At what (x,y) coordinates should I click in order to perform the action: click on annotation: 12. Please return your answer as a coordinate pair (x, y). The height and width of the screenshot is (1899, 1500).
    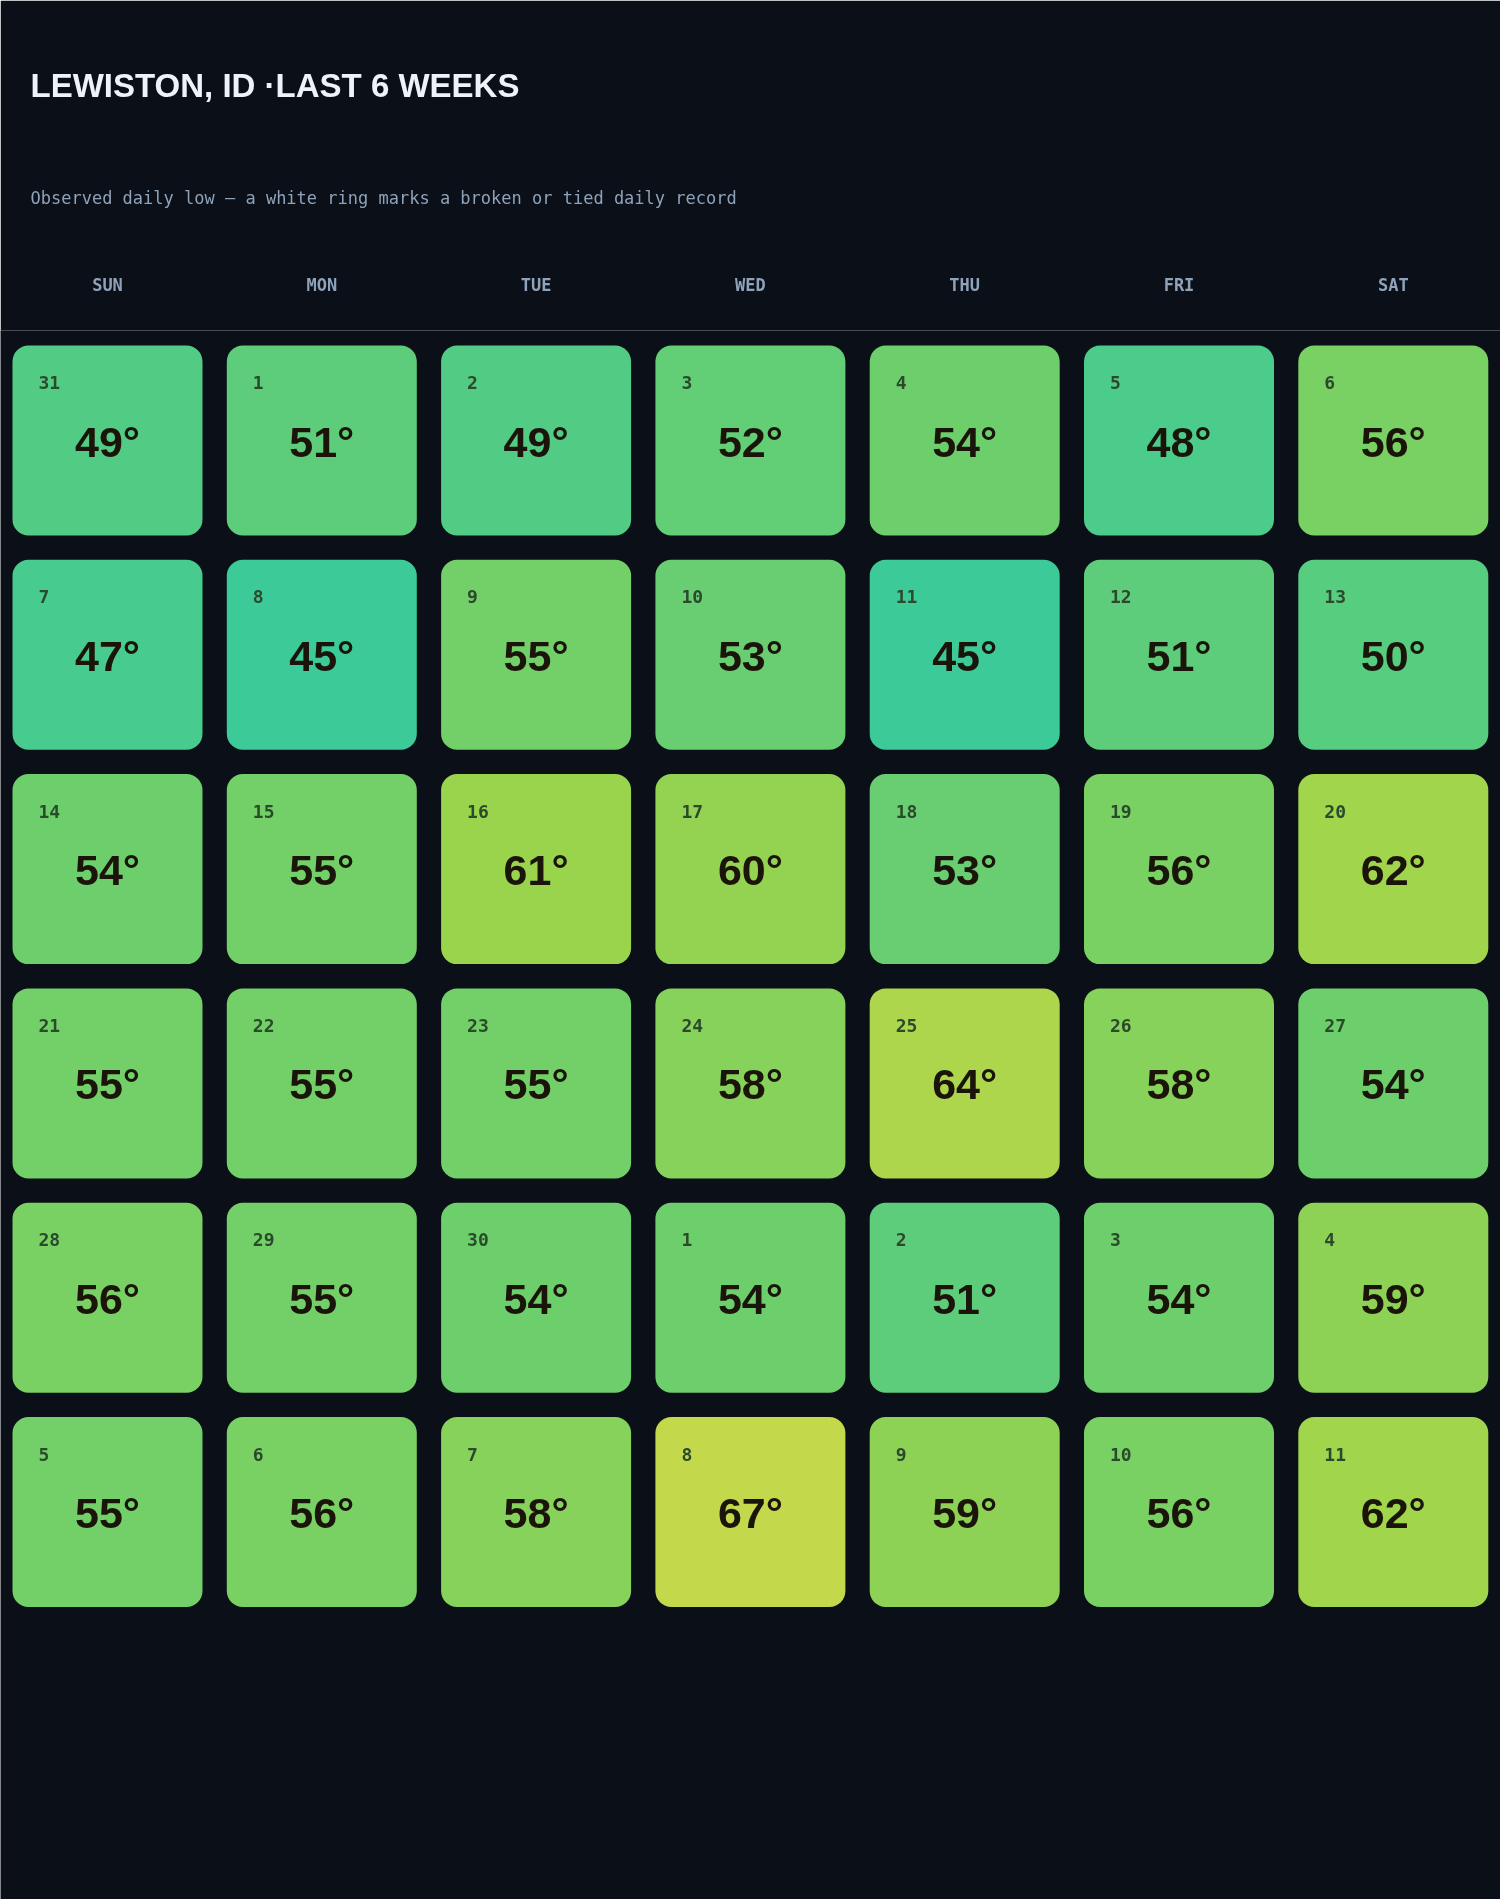
    Looking at the image, I should click on (1121, 597).